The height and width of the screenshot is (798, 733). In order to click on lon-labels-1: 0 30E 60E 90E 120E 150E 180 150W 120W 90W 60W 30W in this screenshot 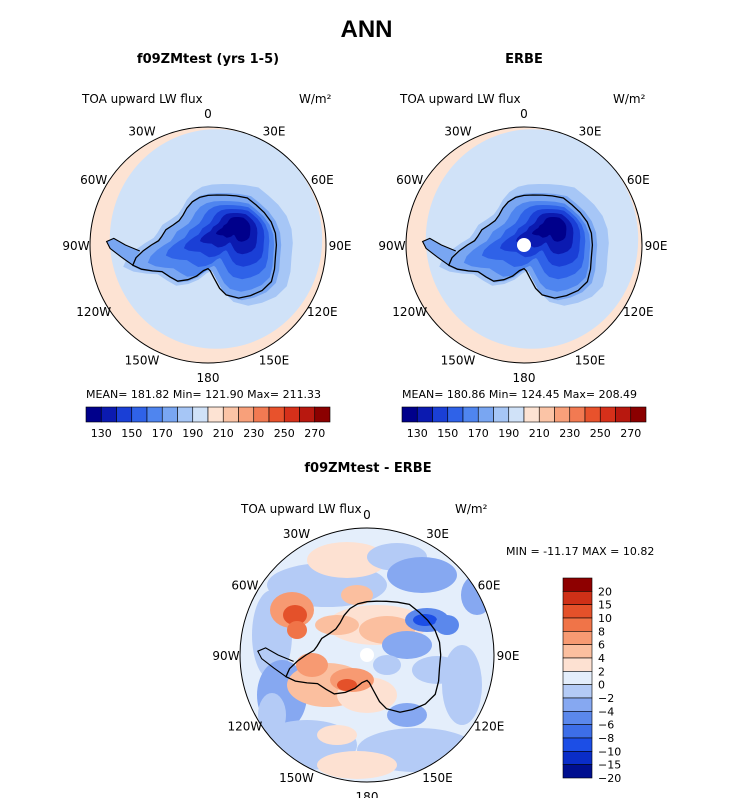, I will do `click(522, 246)`.